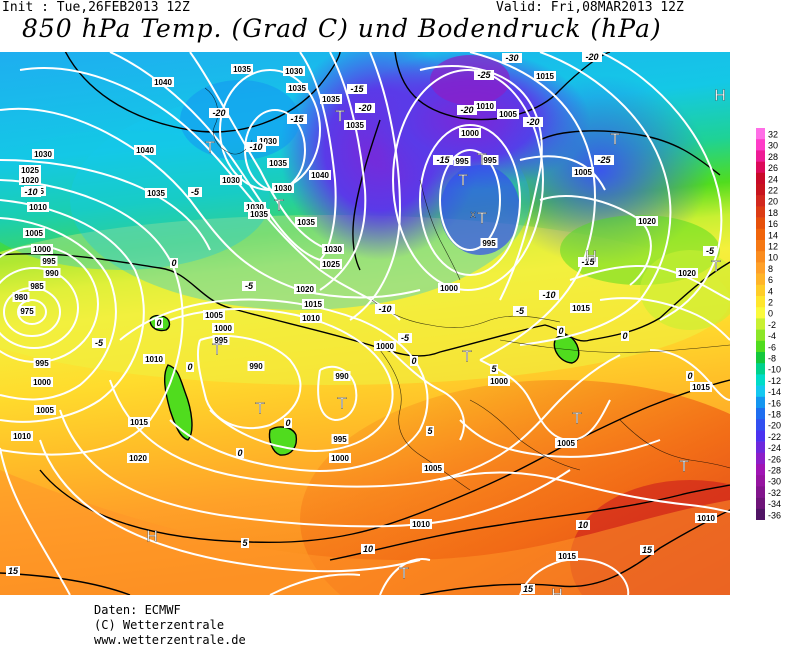 The height and width of the screenshot is (648, 792). Describe the element at coordinates (774, 370) in the screenshot. I see `scale-label: -10` at that location.